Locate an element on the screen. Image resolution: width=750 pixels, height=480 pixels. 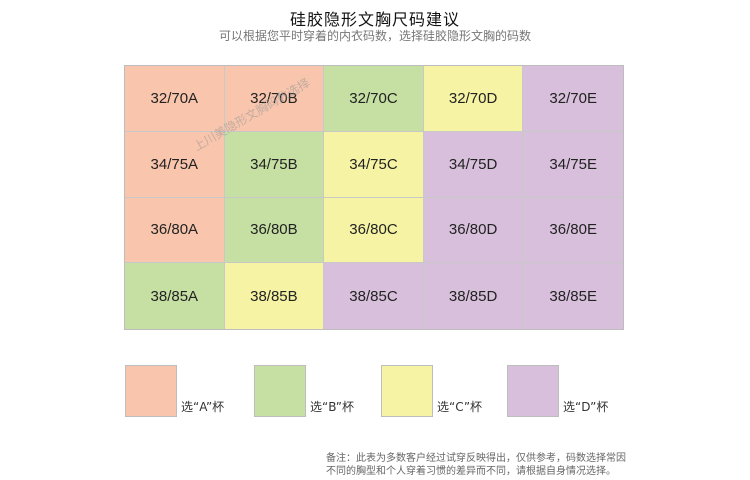
page-subtitle: 可以根据您平时穿着的内衣码数，选择硅胶隐形文胸的码数 is located at coordinates (374, 36).